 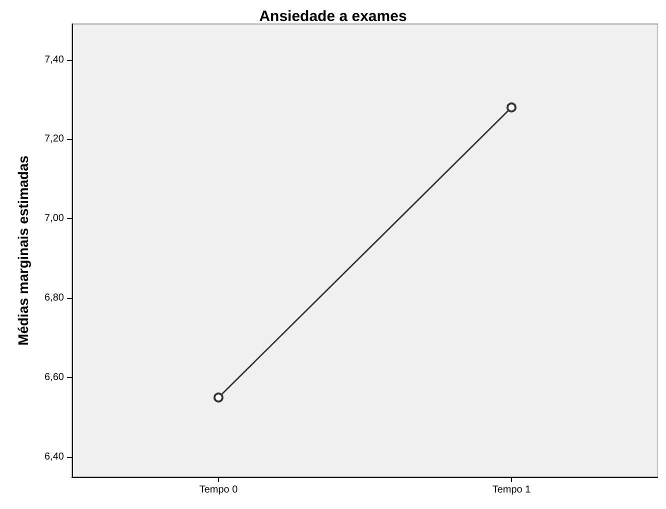 I want to click on chart-title: Ansiedade a exames, so click(x=333, y=16).